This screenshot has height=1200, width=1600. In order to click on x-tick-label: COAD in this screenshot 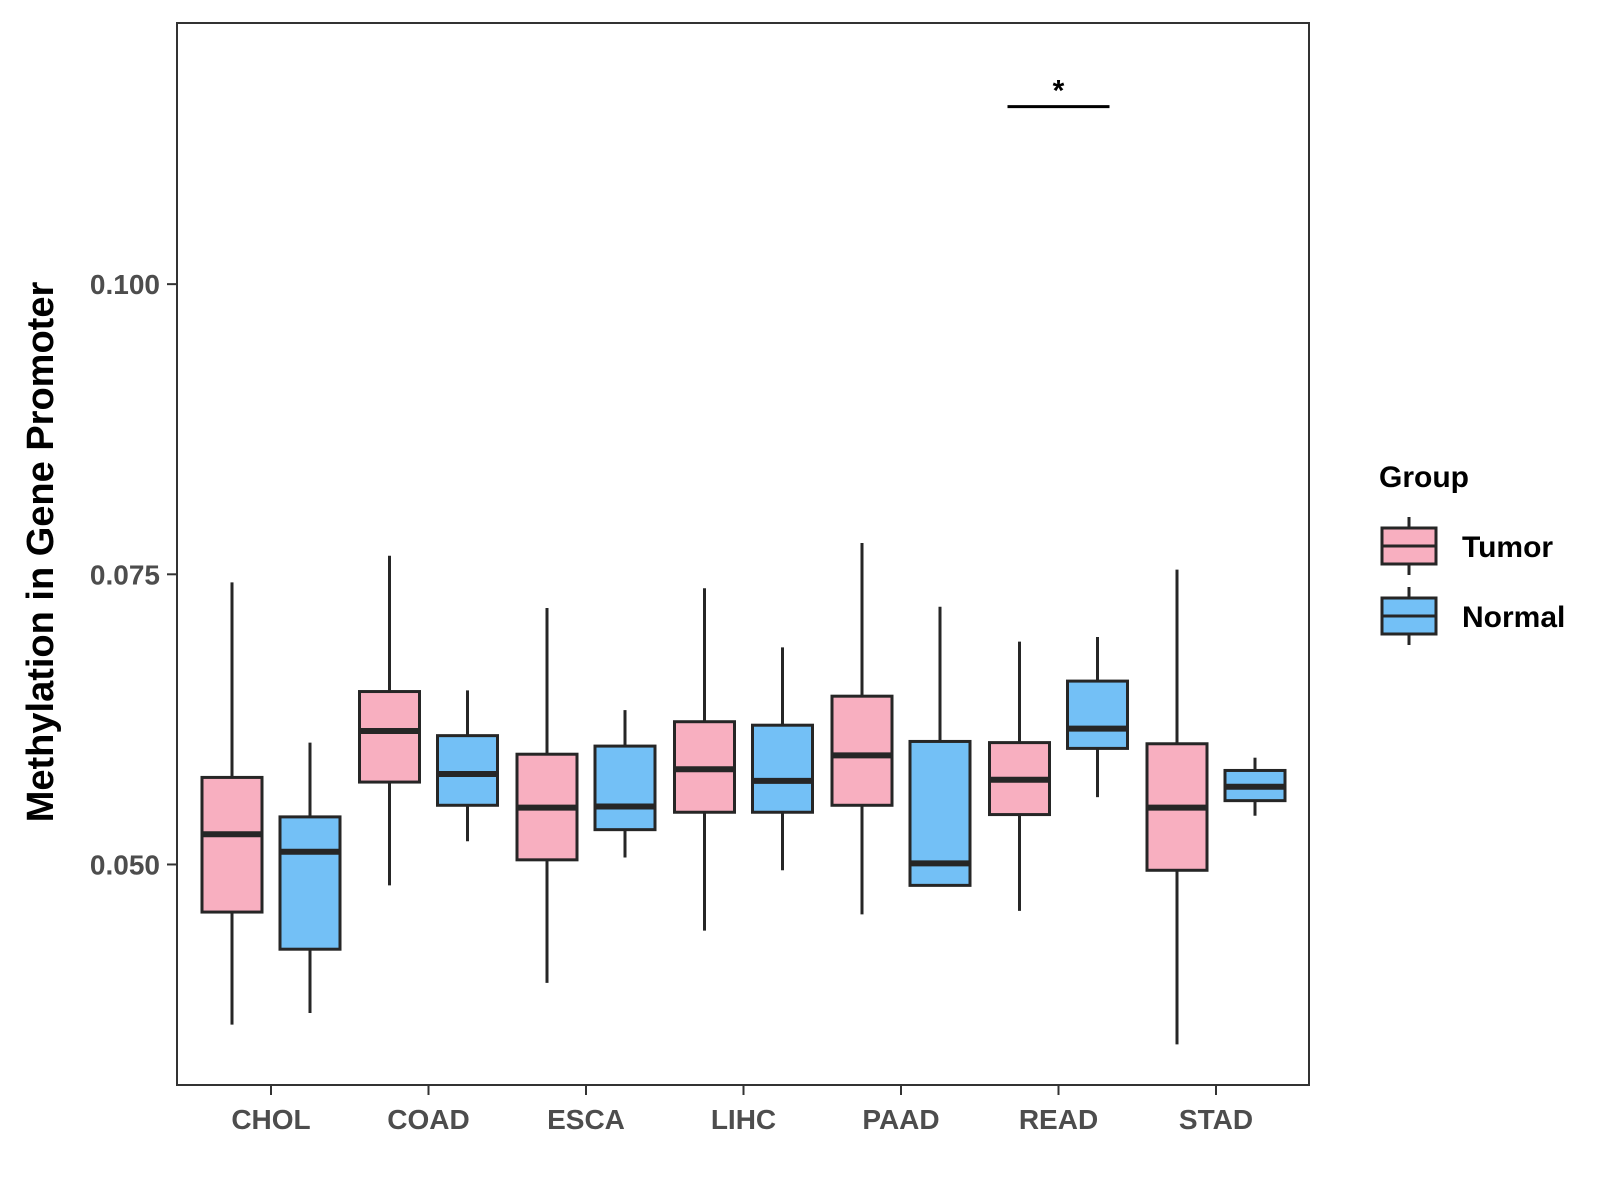, I will do `click(428, 1119)`.